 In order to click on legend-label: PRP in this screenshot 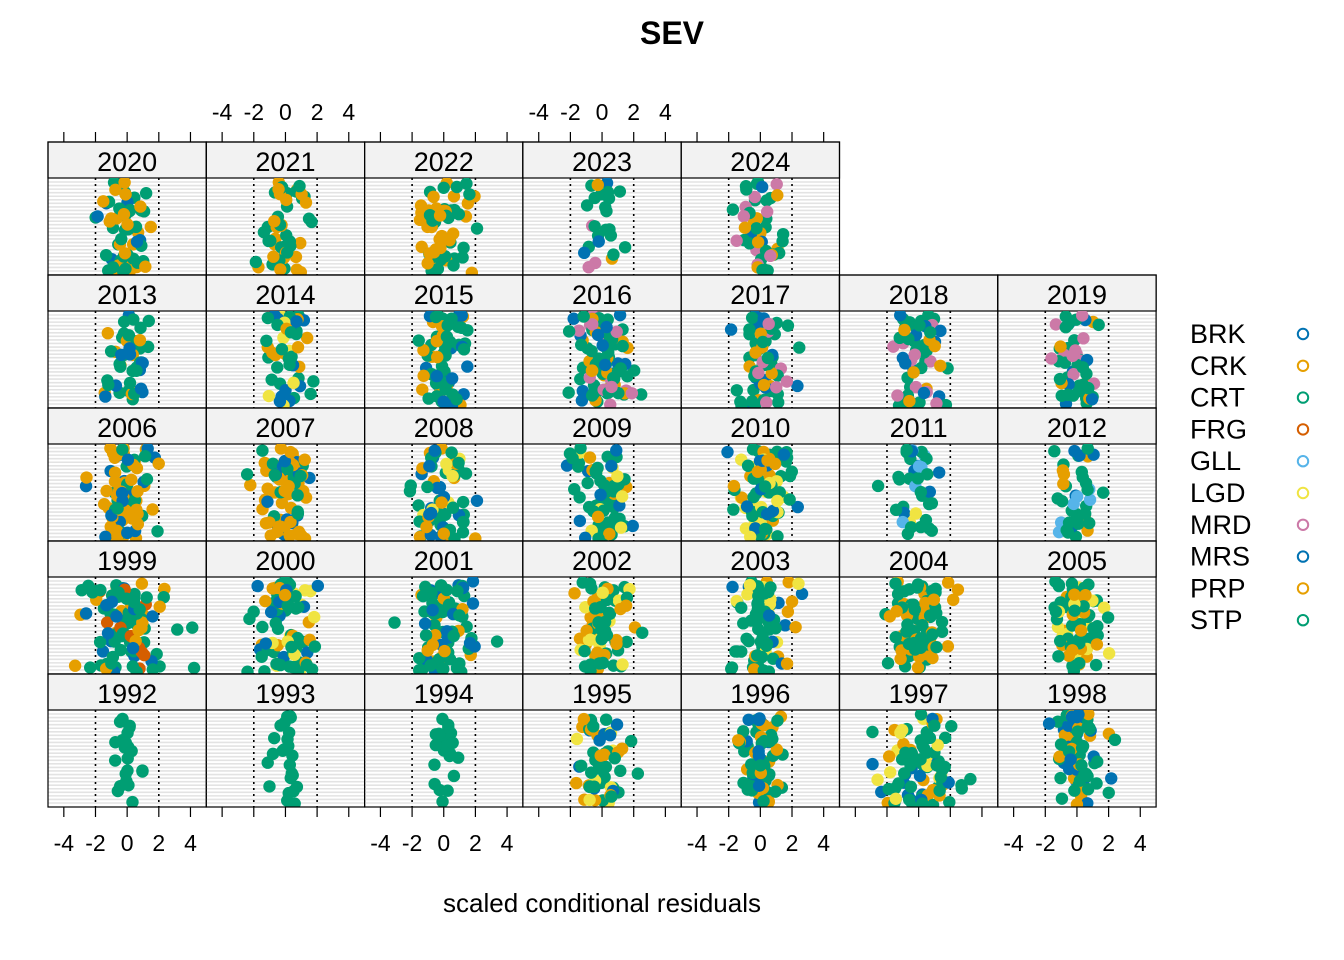, I will do `click(1218, 588)`.